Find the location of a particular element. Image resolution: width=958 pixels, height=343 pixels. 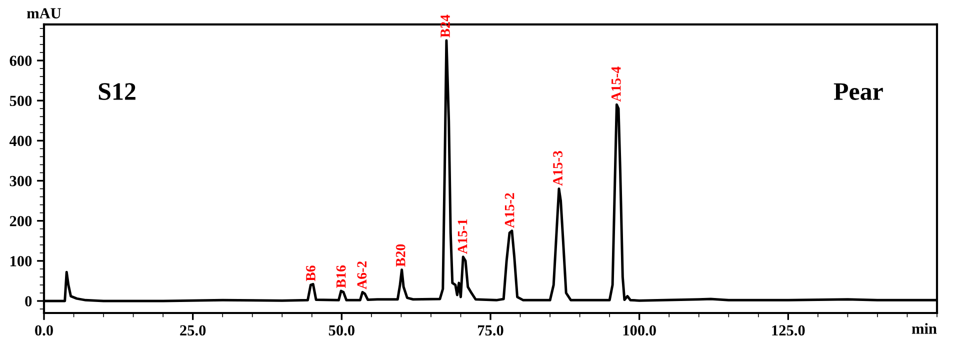

y-tick-label: 0 is located at coordinates (28, 301).